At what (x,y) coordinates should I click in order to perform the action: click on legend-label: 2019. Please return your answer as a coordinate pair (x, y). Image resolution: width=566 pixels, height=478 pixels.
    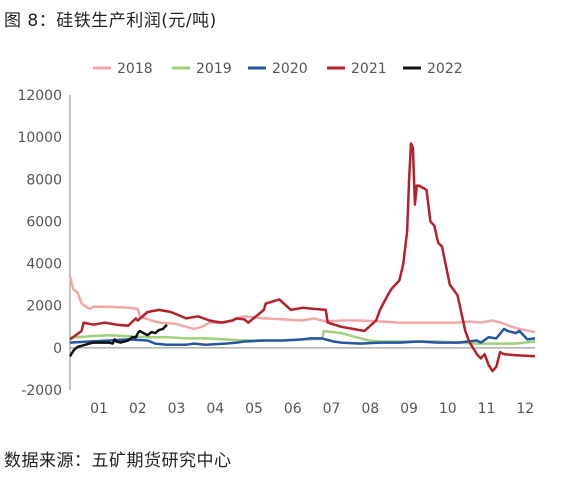
    Looking at the image, I should click on (214, 69).